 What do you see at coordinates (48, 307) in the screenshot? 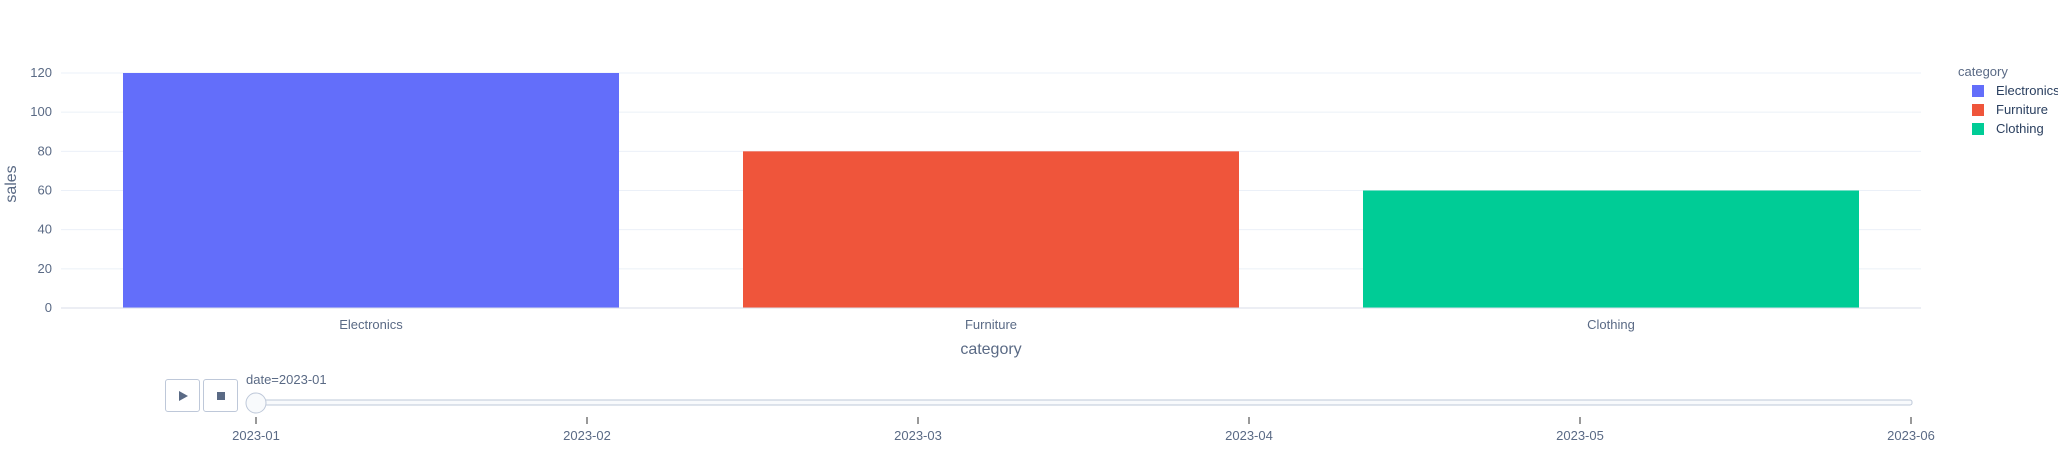
I see `y-tick-label: 0` at bounding box center [48, 307].